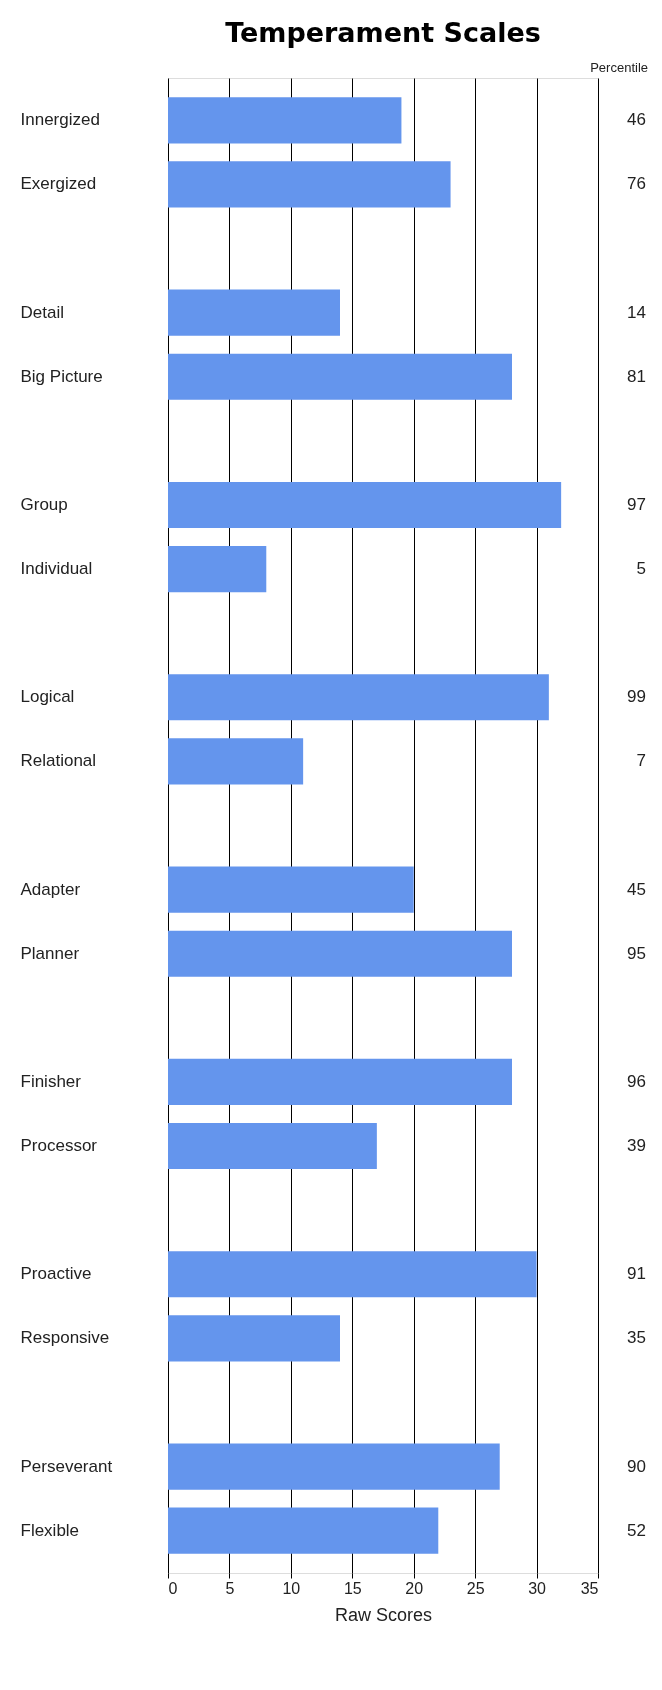 The width and height of the screenshot is (662, 1690). I want to click on text: 99, so click(636, 697).